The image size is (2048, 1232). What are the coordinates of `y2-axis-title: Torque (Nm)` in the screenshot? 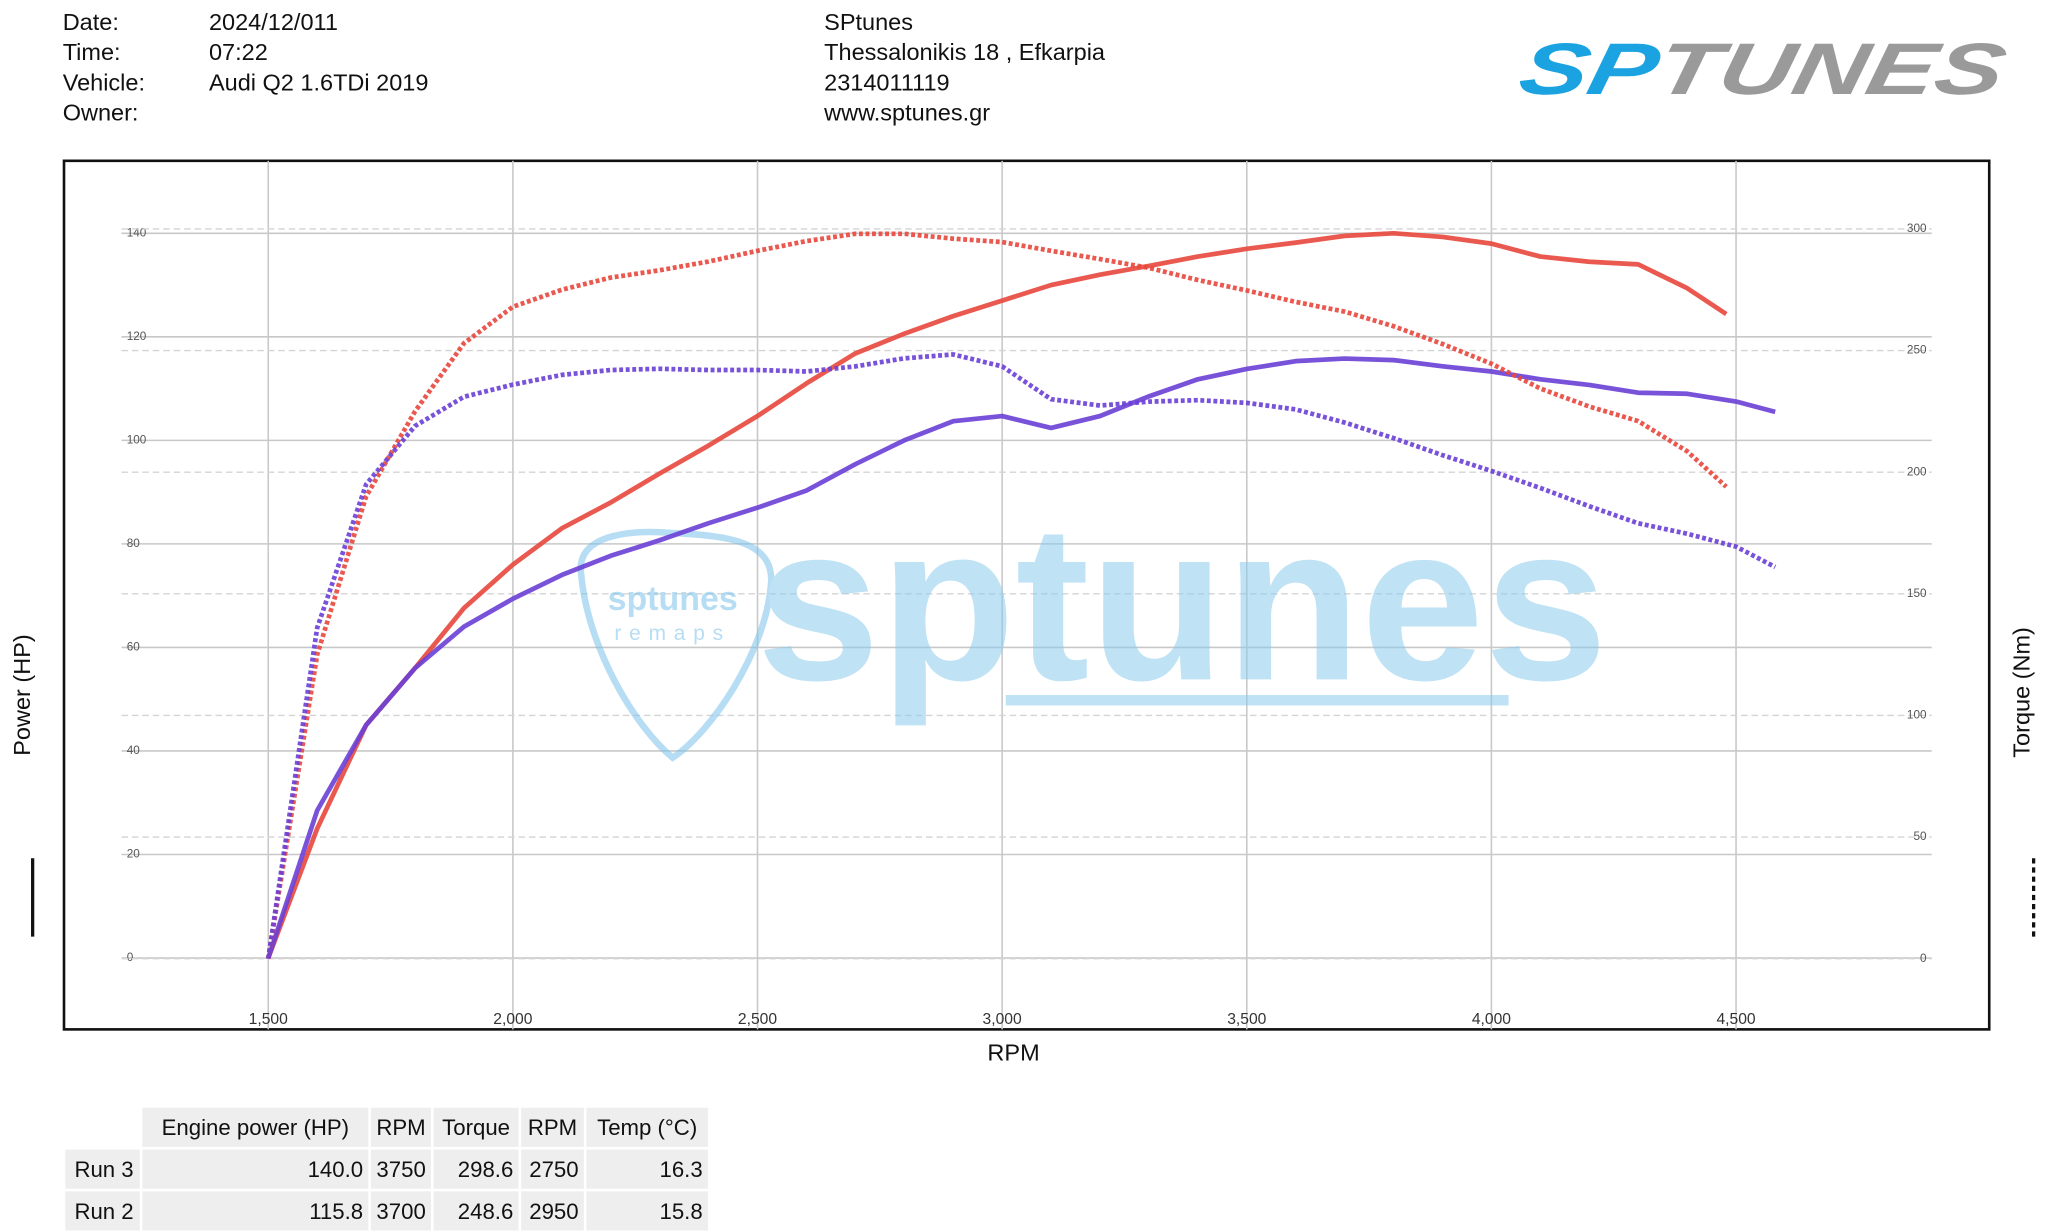 It's located at (2022, 692).